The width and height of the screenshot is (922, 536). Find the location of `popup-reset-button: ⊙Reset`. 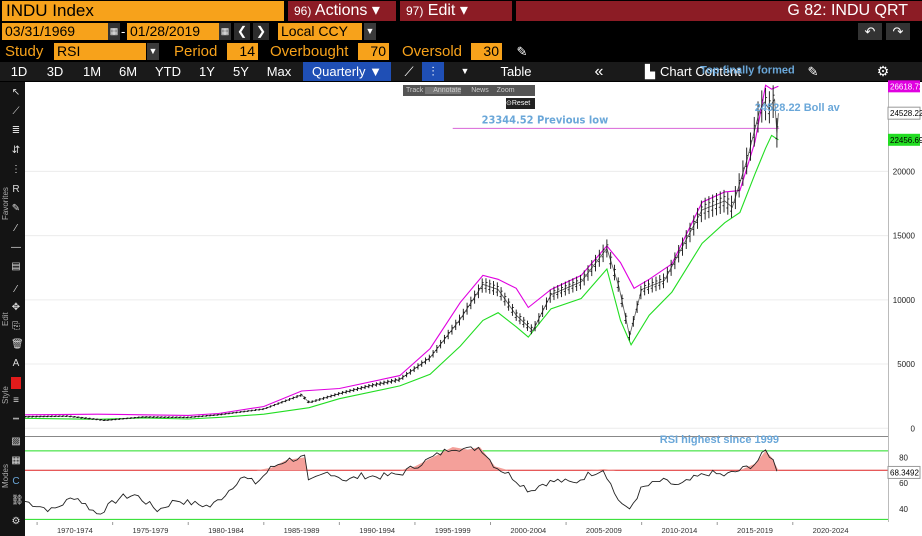

popup-reset-button: ⊙Reset is located at coordinates (520, 103).